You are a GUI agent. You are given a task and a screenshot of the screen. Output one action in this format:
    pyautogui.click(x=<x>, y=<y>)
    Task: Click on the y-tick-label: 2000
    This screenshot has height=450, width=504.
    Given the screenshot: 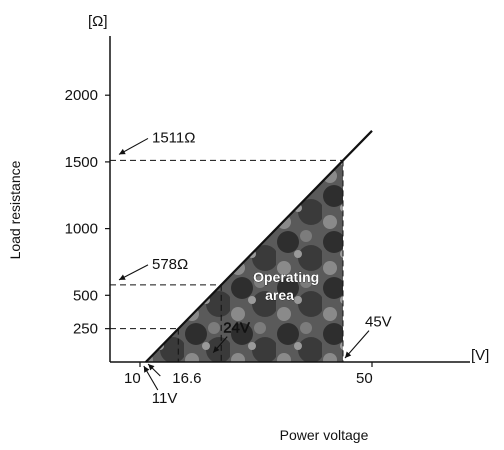 What is the action you would take?
    pyautogui.click(x=81, y=95)
    